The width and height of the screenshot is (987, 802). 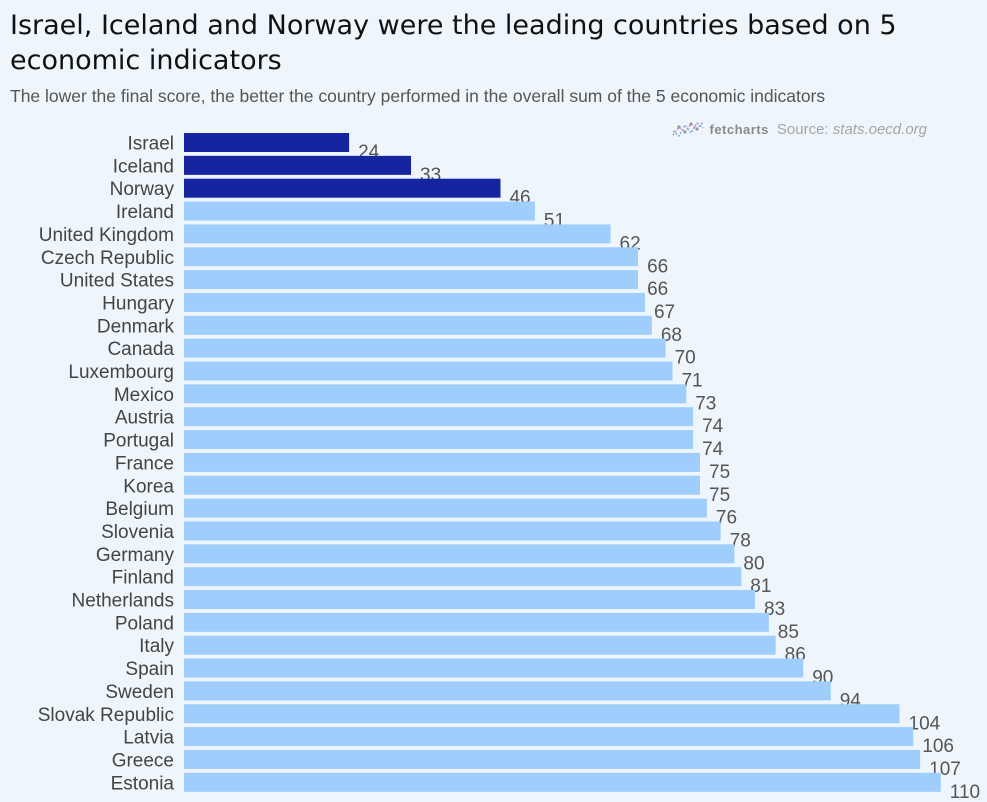 I want to click on category-label: Austria, so click(x=145, y=418).